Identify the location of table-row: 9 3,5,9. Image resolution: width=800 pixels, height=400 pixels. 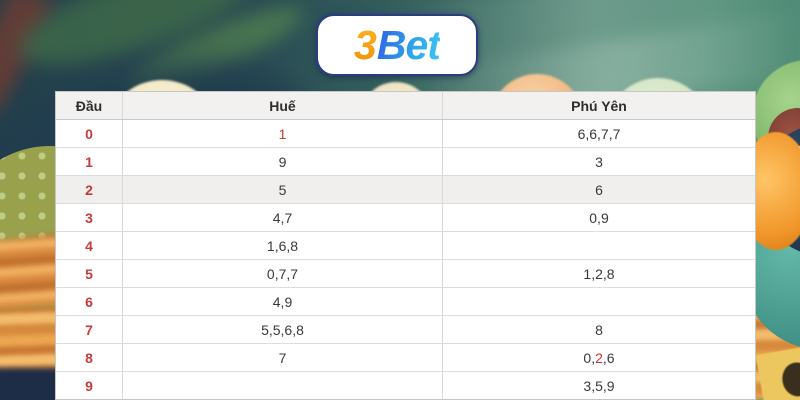
(405, 385).